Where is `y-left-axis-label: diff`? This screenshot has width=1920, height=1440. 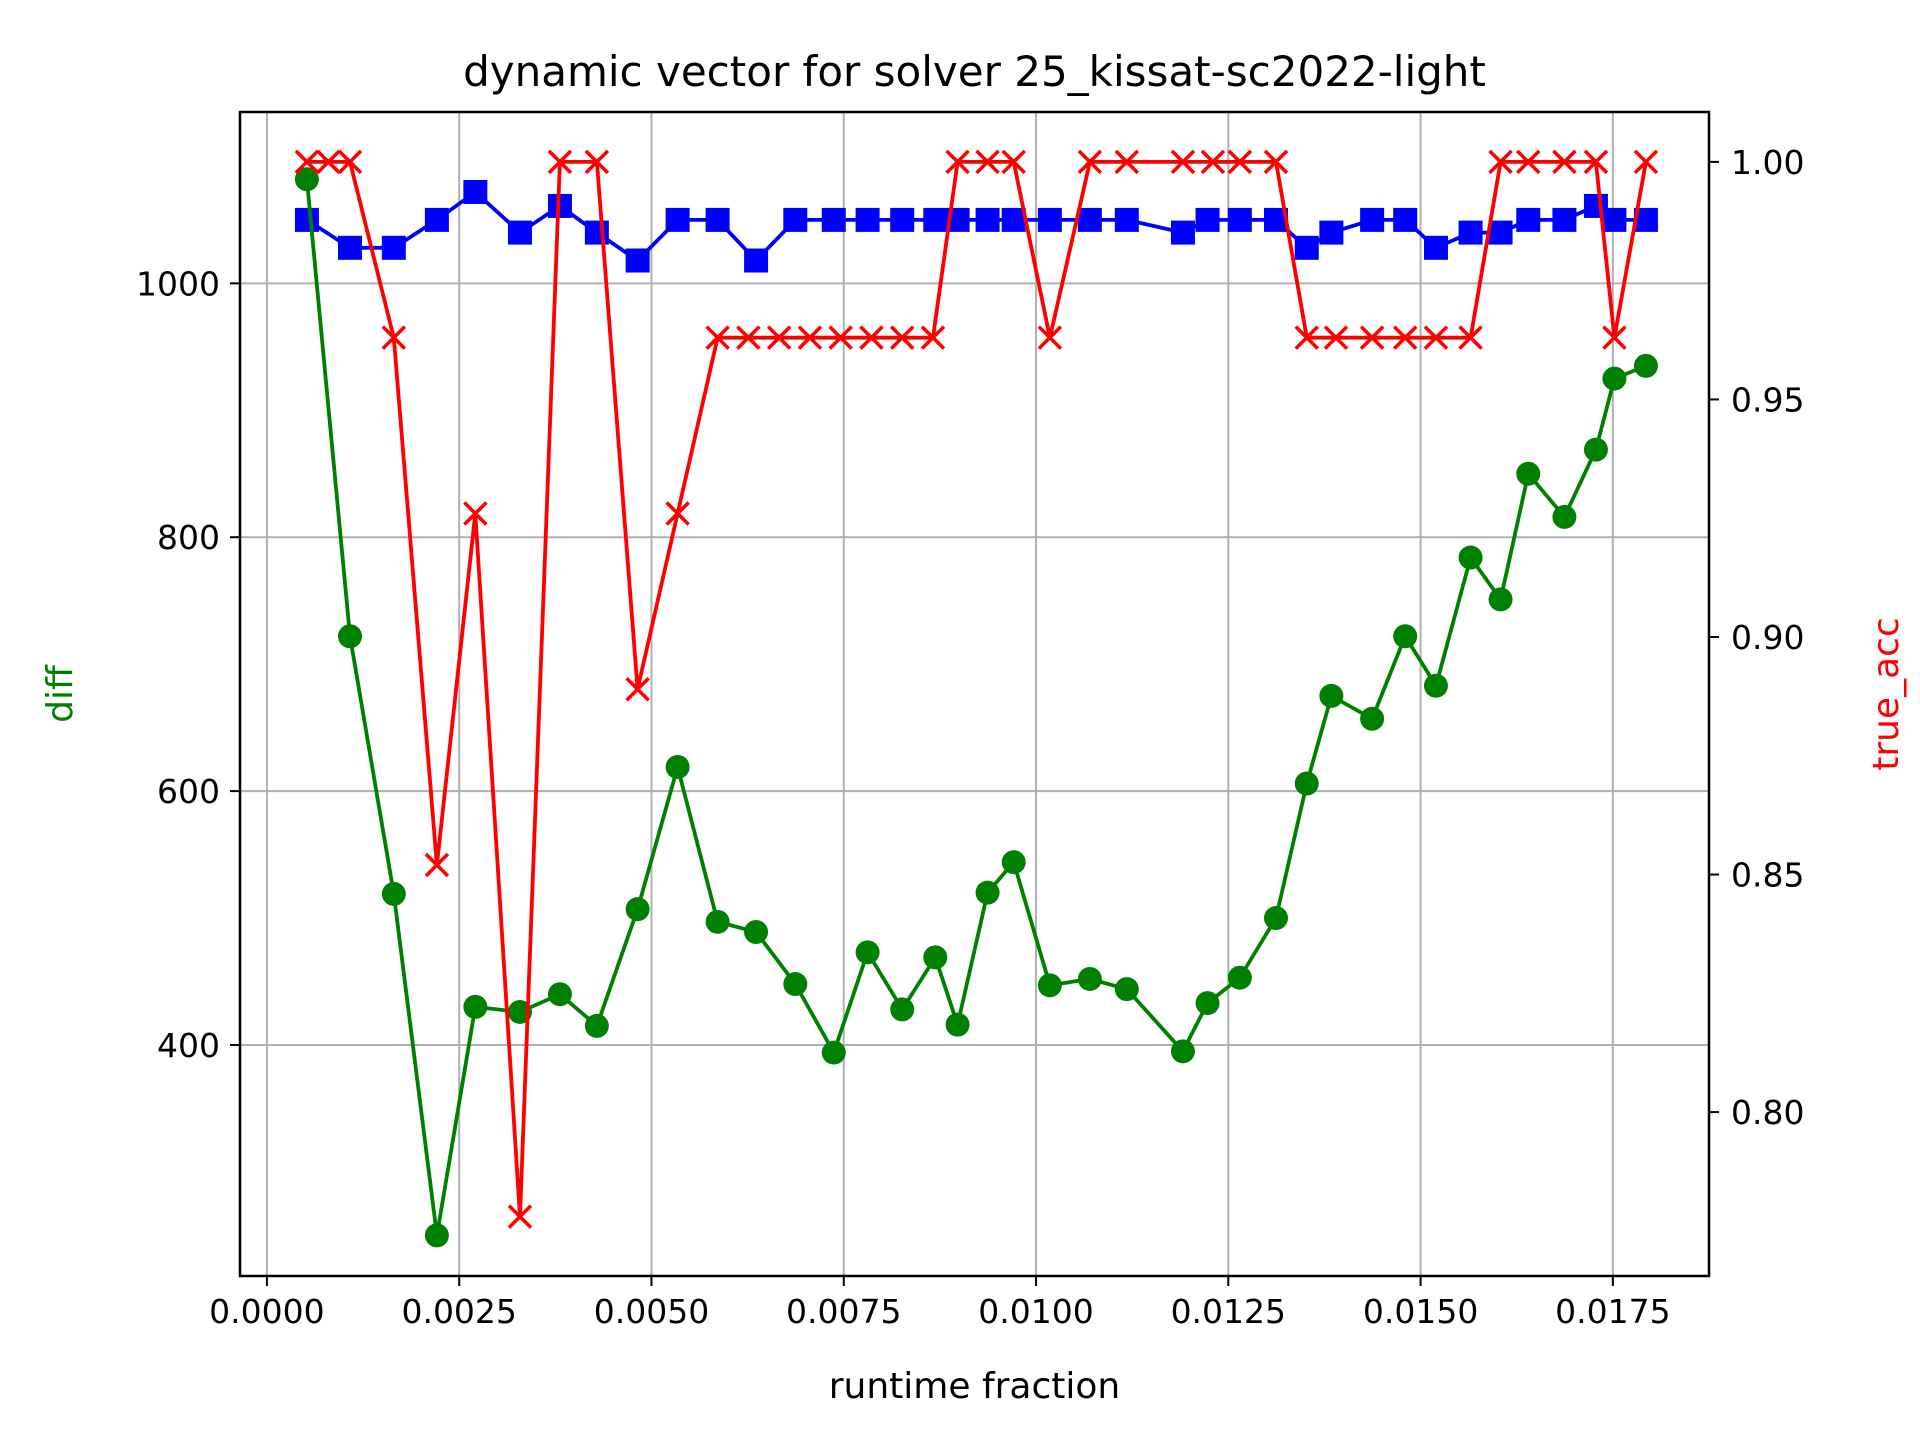 y-left-axis-label: diff is located at coordinates (60, 693).